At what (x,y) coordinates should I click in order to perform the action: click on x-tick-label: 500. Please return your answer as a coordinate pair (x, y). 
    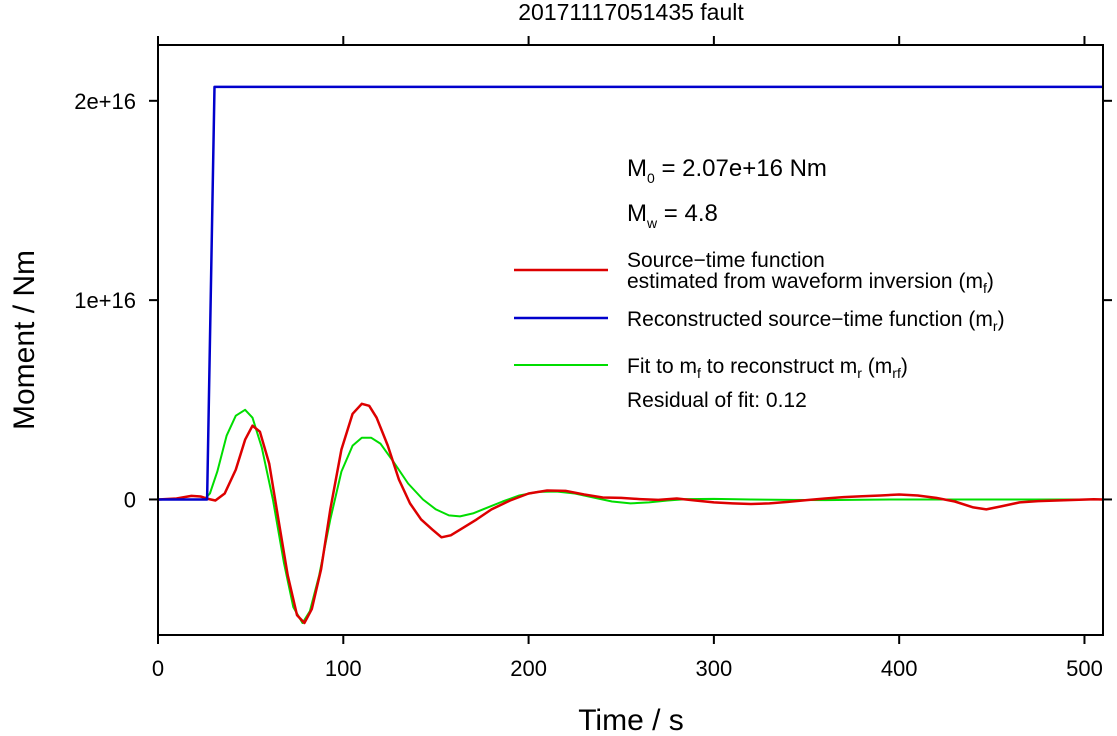
    Looking at the image, I should click on (1084, 668).